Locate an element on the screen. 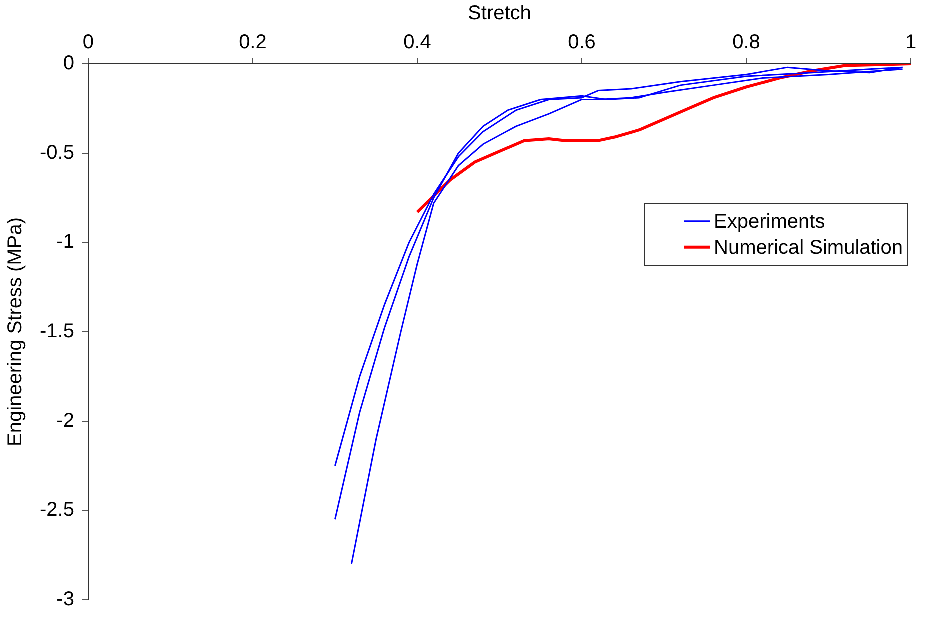  x-tick-label: 0 is located at coordinates (88, 43).